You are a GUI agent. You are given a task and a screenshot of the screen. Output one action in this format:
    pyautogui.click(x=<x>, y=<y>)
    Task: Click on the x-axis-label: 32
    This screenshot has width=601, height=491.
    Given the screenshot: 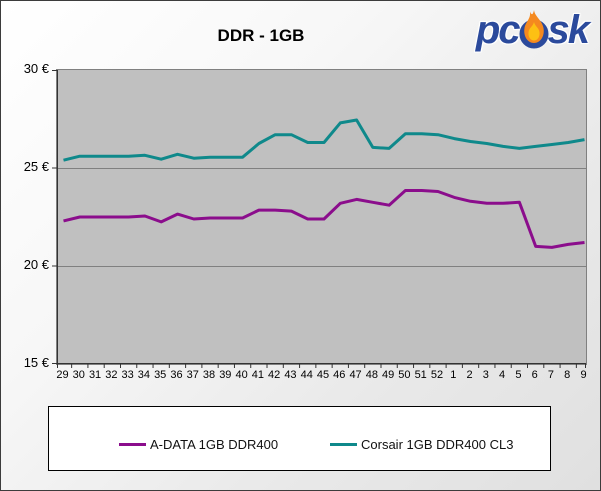 What is the action you would take?
    pyautogui.click(x=111, y=375)
    